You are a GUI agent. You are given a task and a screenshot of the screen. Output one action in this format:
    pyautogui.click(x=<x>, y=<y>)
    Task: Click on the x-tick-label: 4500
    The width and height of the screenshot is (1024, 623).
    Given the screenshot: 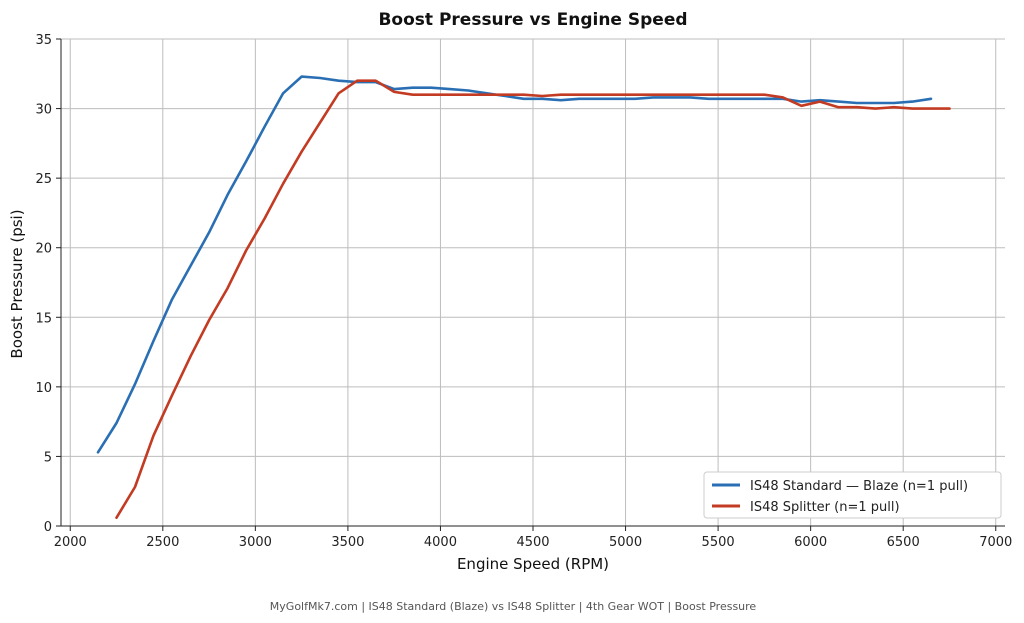 What is the action you would take?
    pyautogui.click(x=532, y=542)
    